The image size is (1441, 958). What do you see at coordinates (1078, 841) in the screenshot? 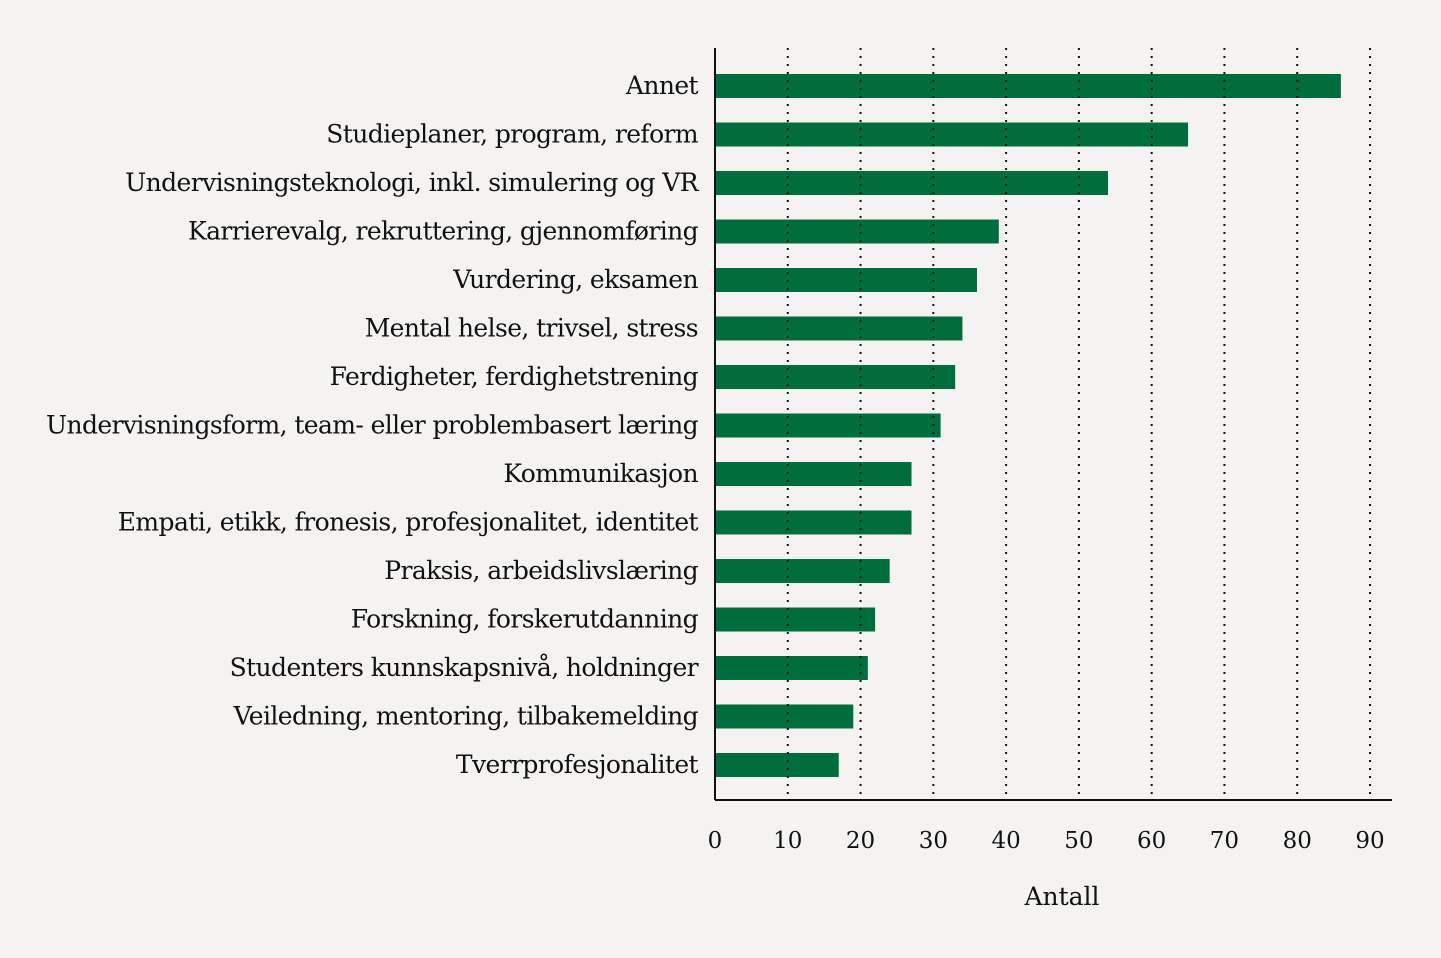
I see `x-tick-label: 50` at bounding box center [1078, 841].